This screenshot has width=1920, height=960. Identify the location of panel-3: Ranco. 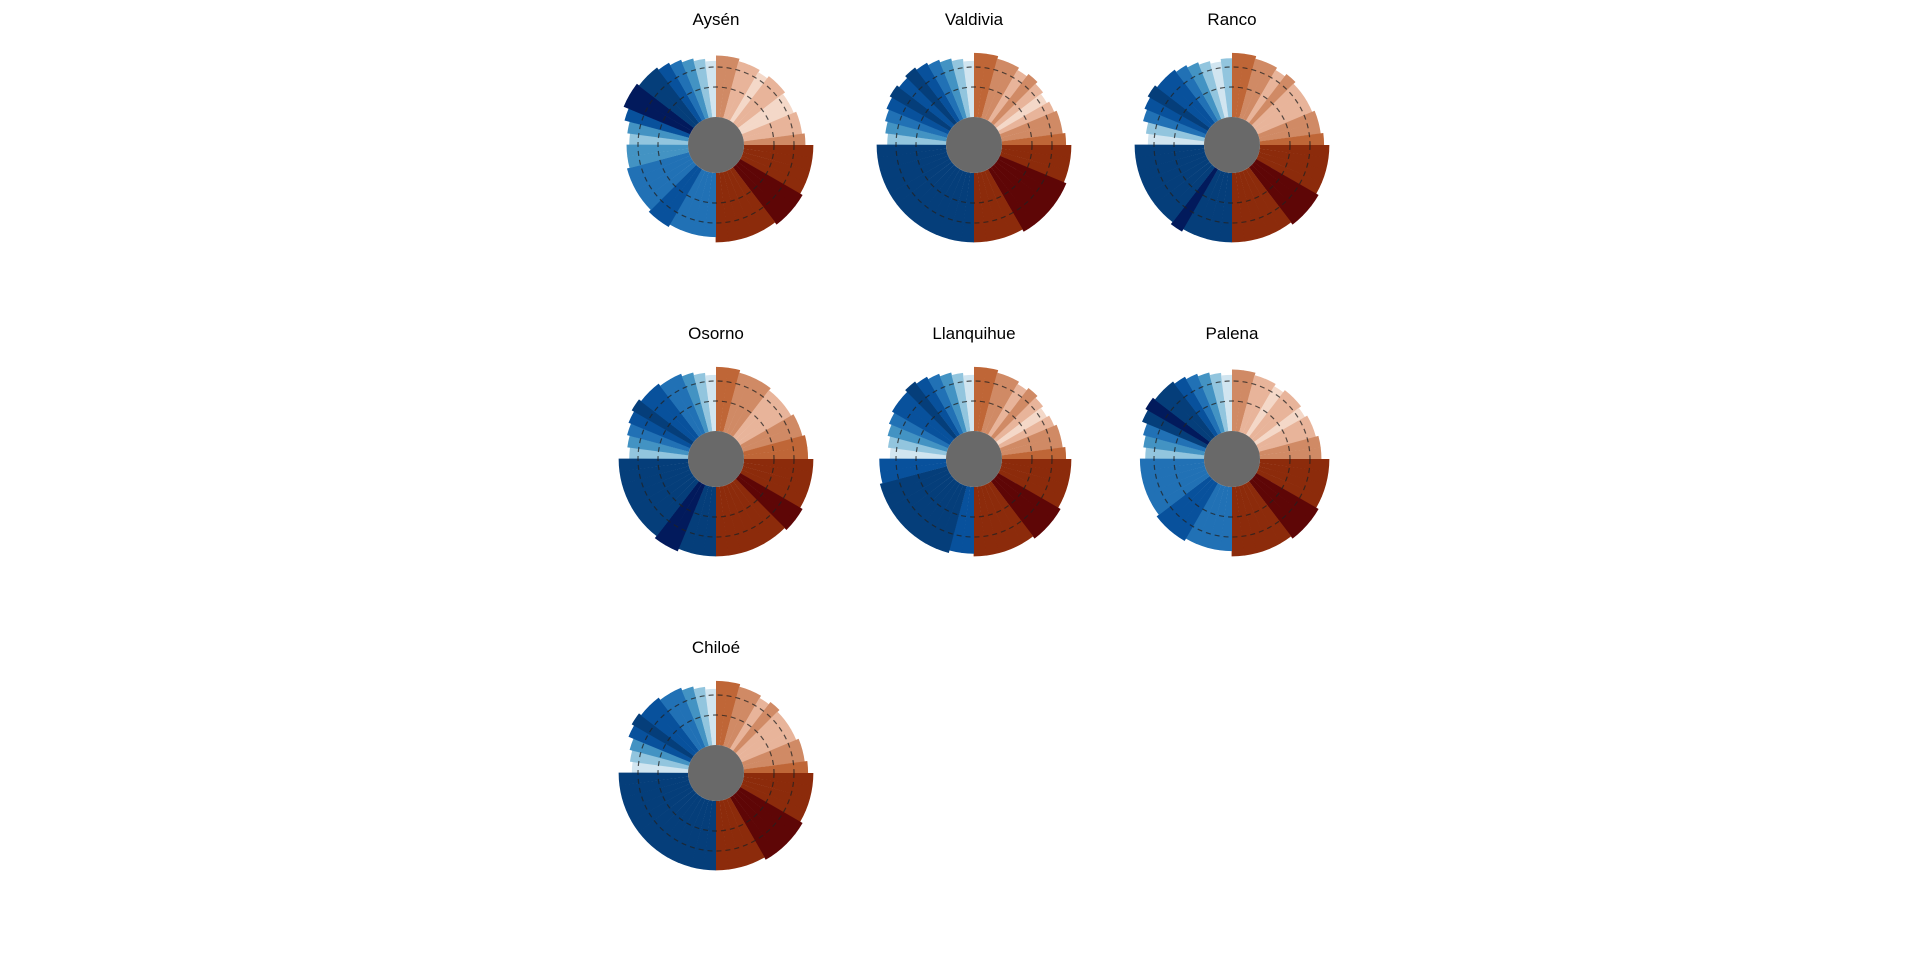
(1232, 150).